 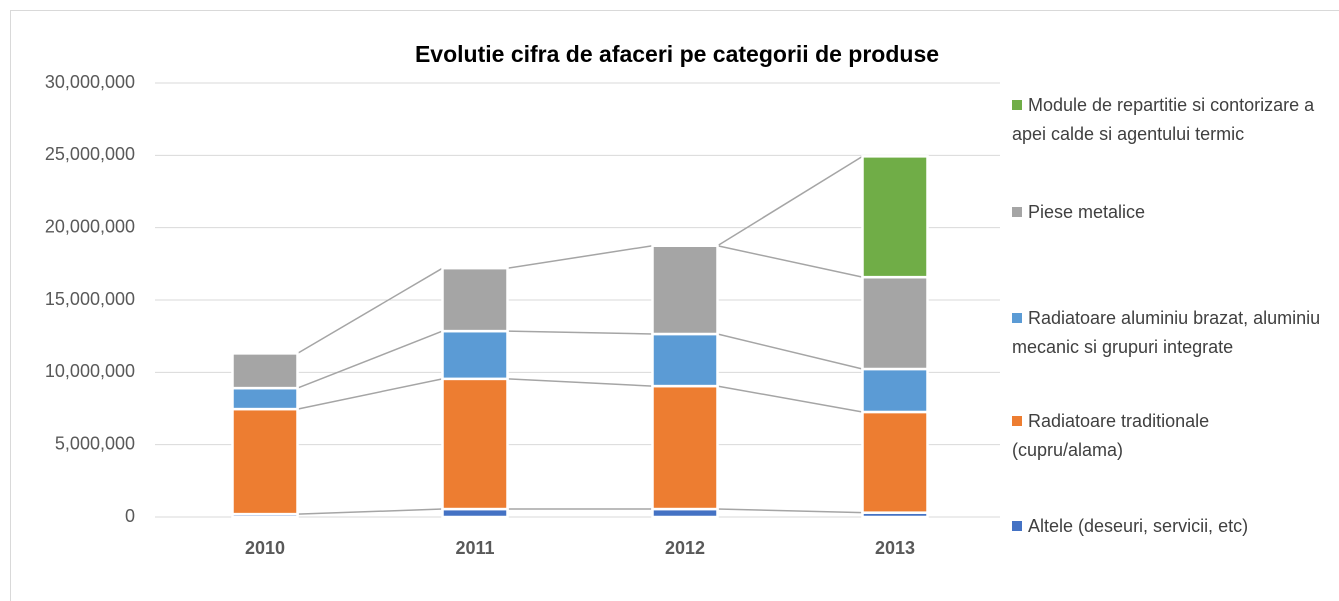 I want to click on x-tick-label: 2011, so click(x=474, y=548).